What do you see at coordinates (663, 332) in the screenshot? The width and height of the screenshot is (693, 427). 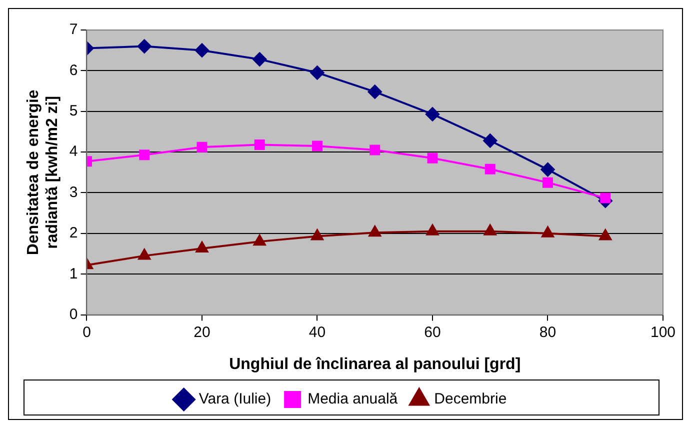 I see `x-tick-label: 100` at bounding box center [663, 332].